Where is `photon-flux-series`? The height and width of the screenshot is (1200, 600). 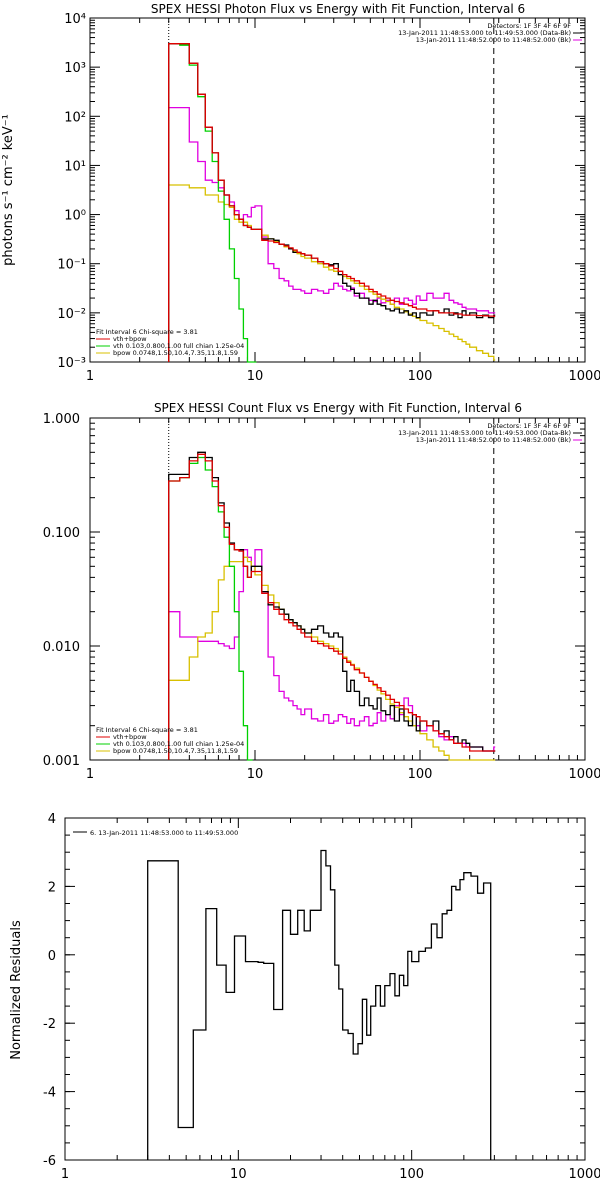 photon-flux-series is located at coordinates (332, 203).